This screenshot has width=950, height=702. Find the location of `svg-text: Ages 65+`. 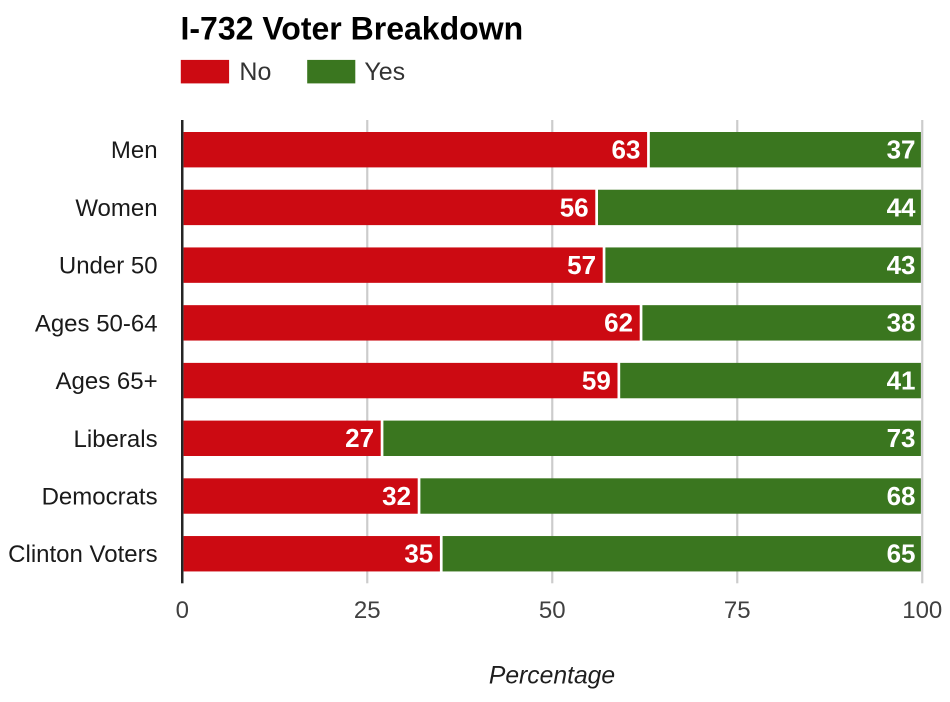

svg-text: Ages 65+ is located at coordinates (107, 381).